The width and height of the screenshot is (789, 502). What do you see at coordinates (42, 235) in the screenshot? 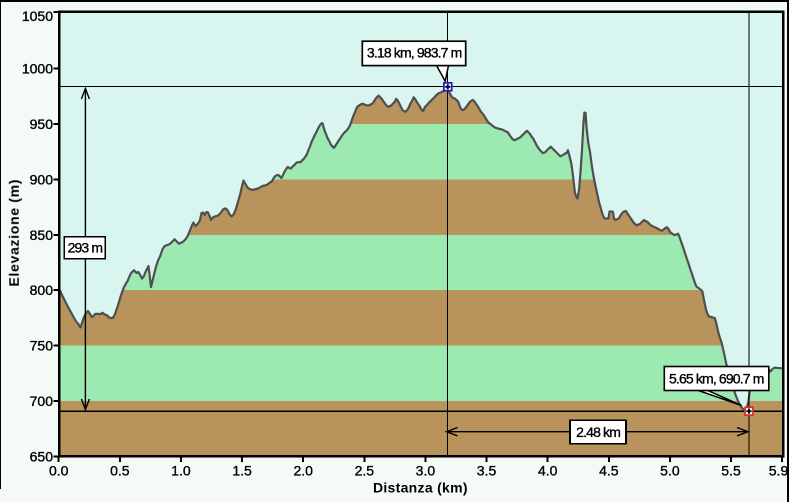
I see `svg-text: 850` at bounding box center [42, 235].